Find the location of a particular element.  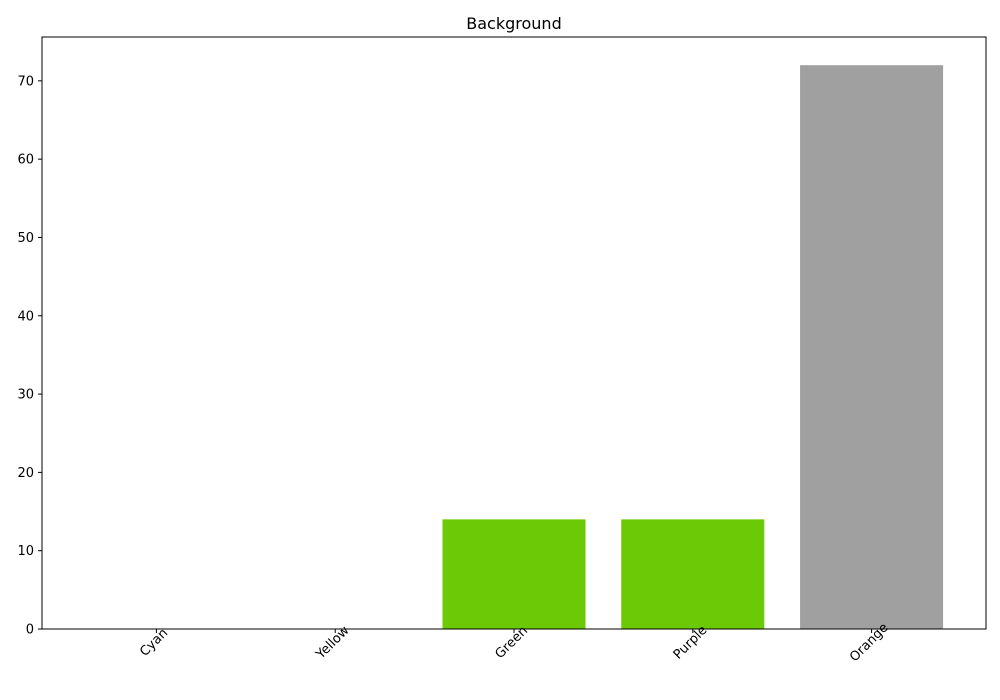

bar-purple is located at coordinates (693, 574).